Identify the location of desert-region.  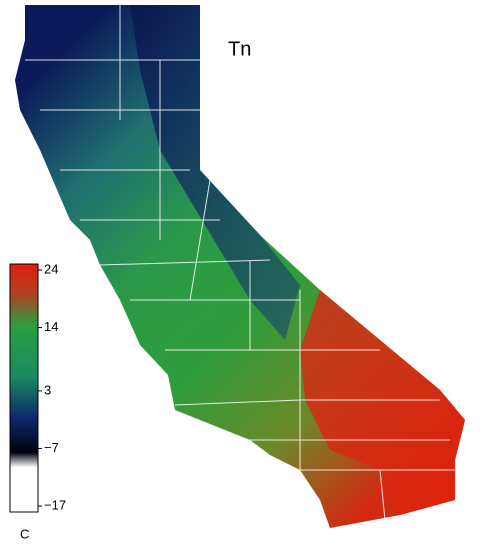
(382, 402).